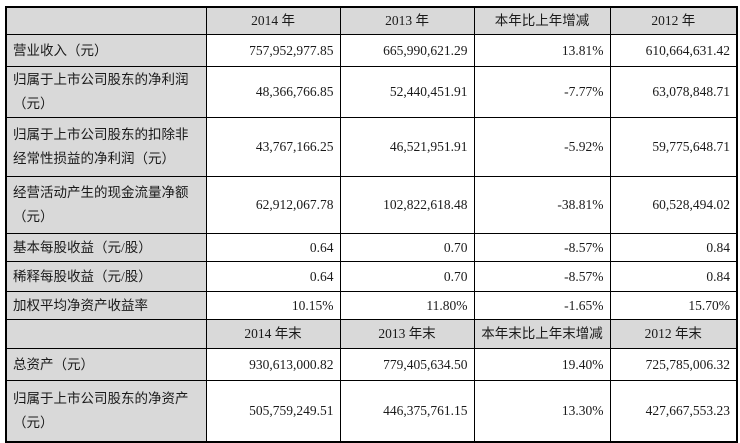 The height and width of the screenshot is (443, 740). I want to click on value-cell-2012: 427,667,553.23, so click(673, 411).